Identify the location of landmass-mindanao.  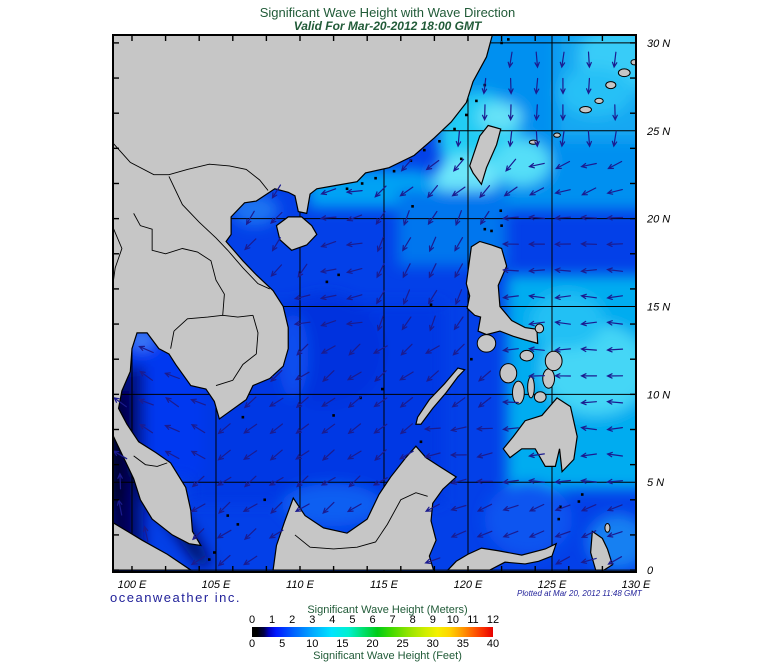
(540, 435).